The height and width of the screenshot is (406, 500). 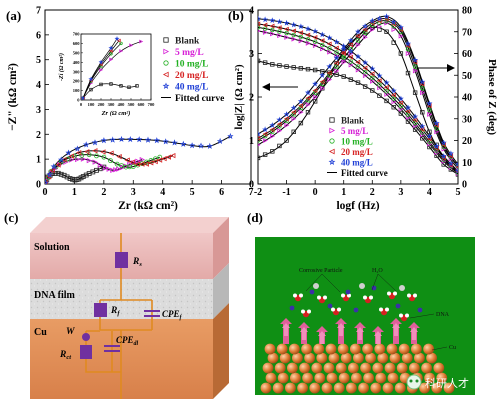 What do you see at coordinates (356, 310) in the screenshot?
I see `corrosive-ion` at bounding box center [356, 310].